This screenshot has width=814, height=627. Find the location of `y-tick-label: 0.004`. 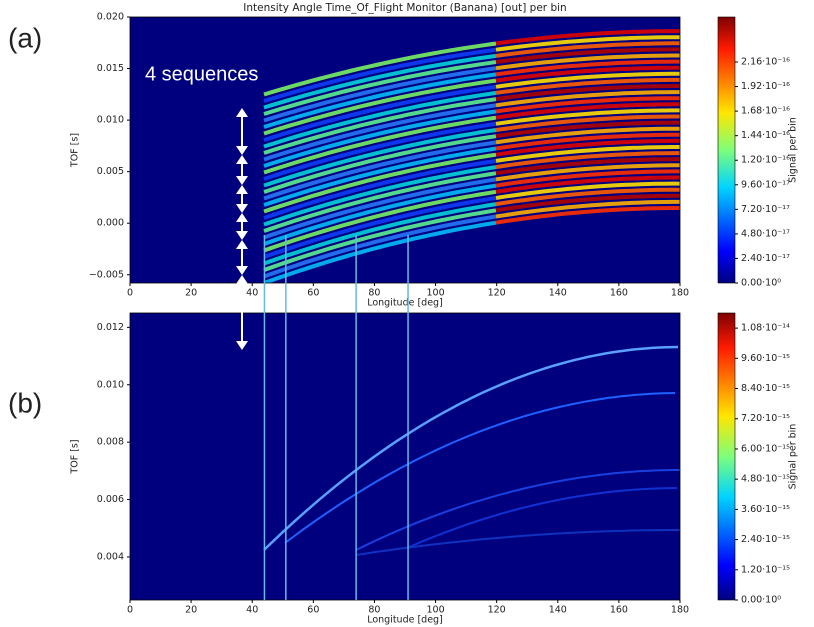

y-tick-label: 0.004 is located at coordinates (110, 556).